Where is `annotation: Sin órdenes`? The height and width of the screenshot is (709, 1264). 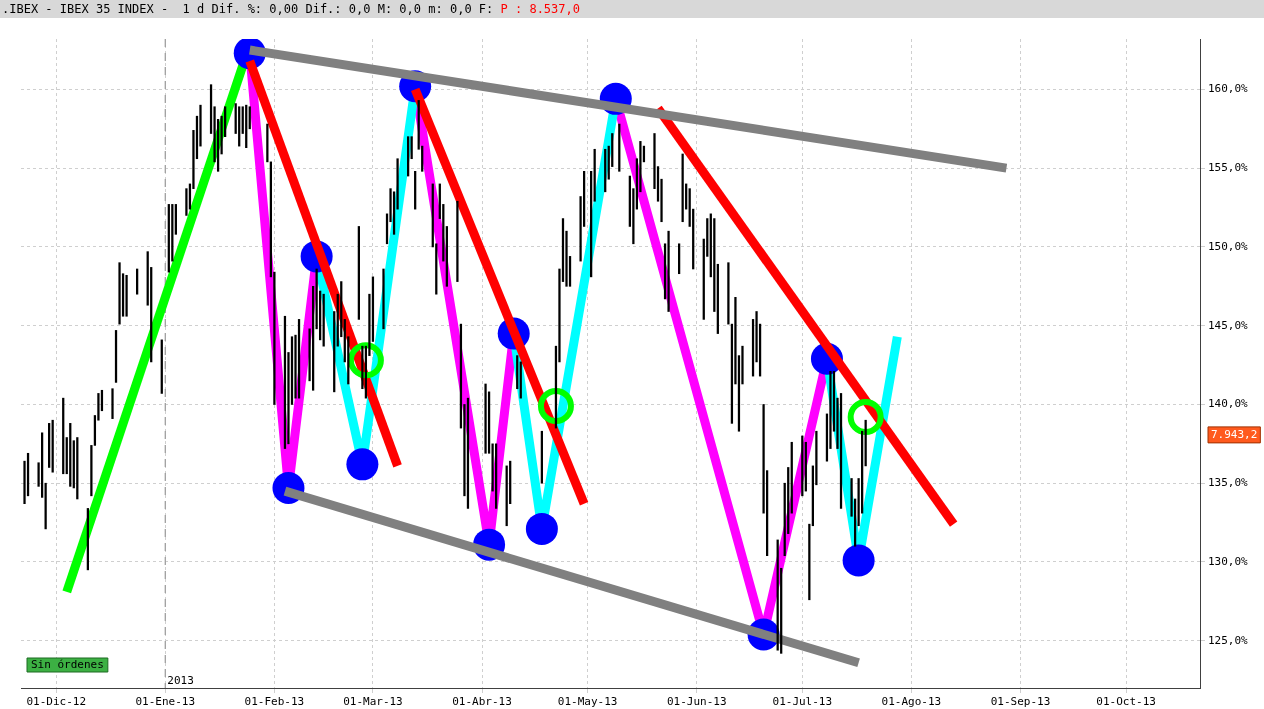 annotation: Sin órdenes is located at coordinates (67, 665).